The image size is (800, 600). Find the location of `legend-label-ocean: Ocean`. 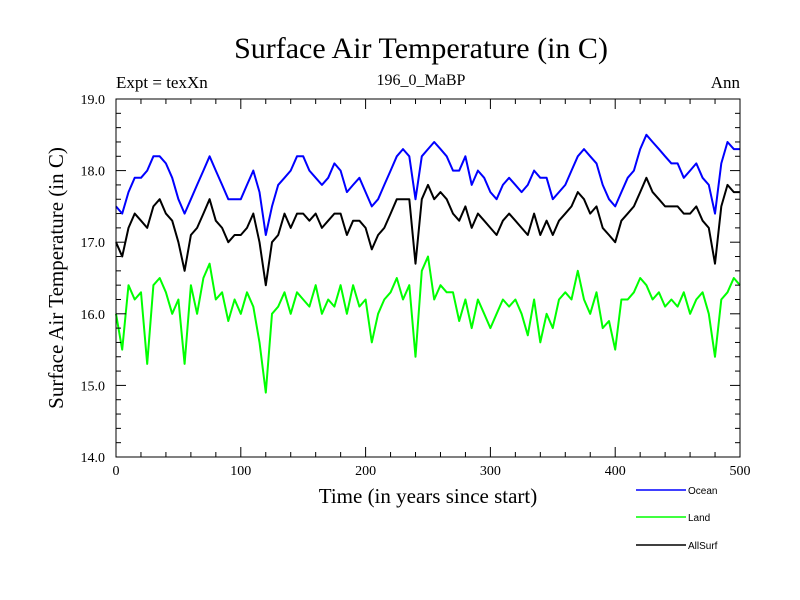

legend-label-ocean: Ocean is located at coordinates (702, 491).